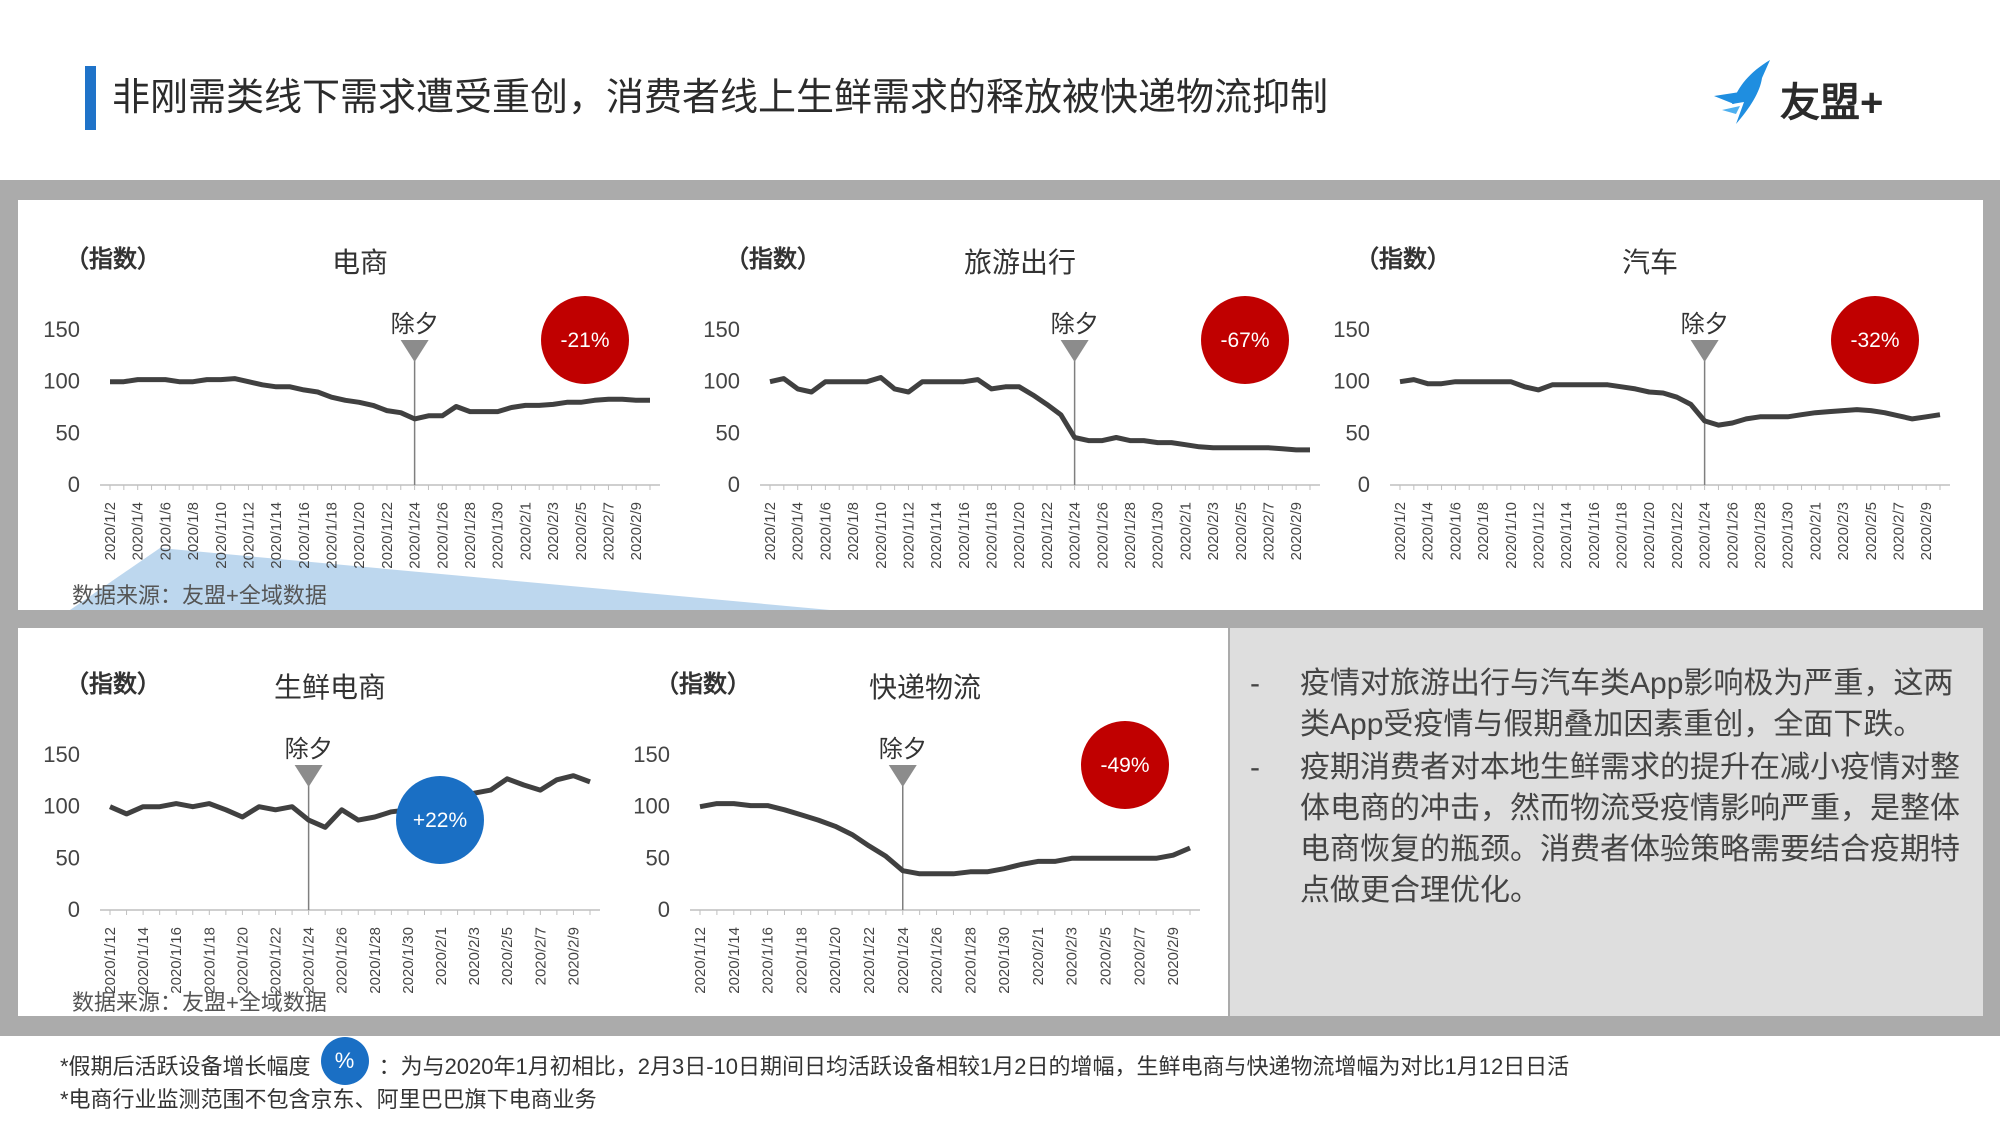  I want to click on insights-panel, so click(1606, 822).